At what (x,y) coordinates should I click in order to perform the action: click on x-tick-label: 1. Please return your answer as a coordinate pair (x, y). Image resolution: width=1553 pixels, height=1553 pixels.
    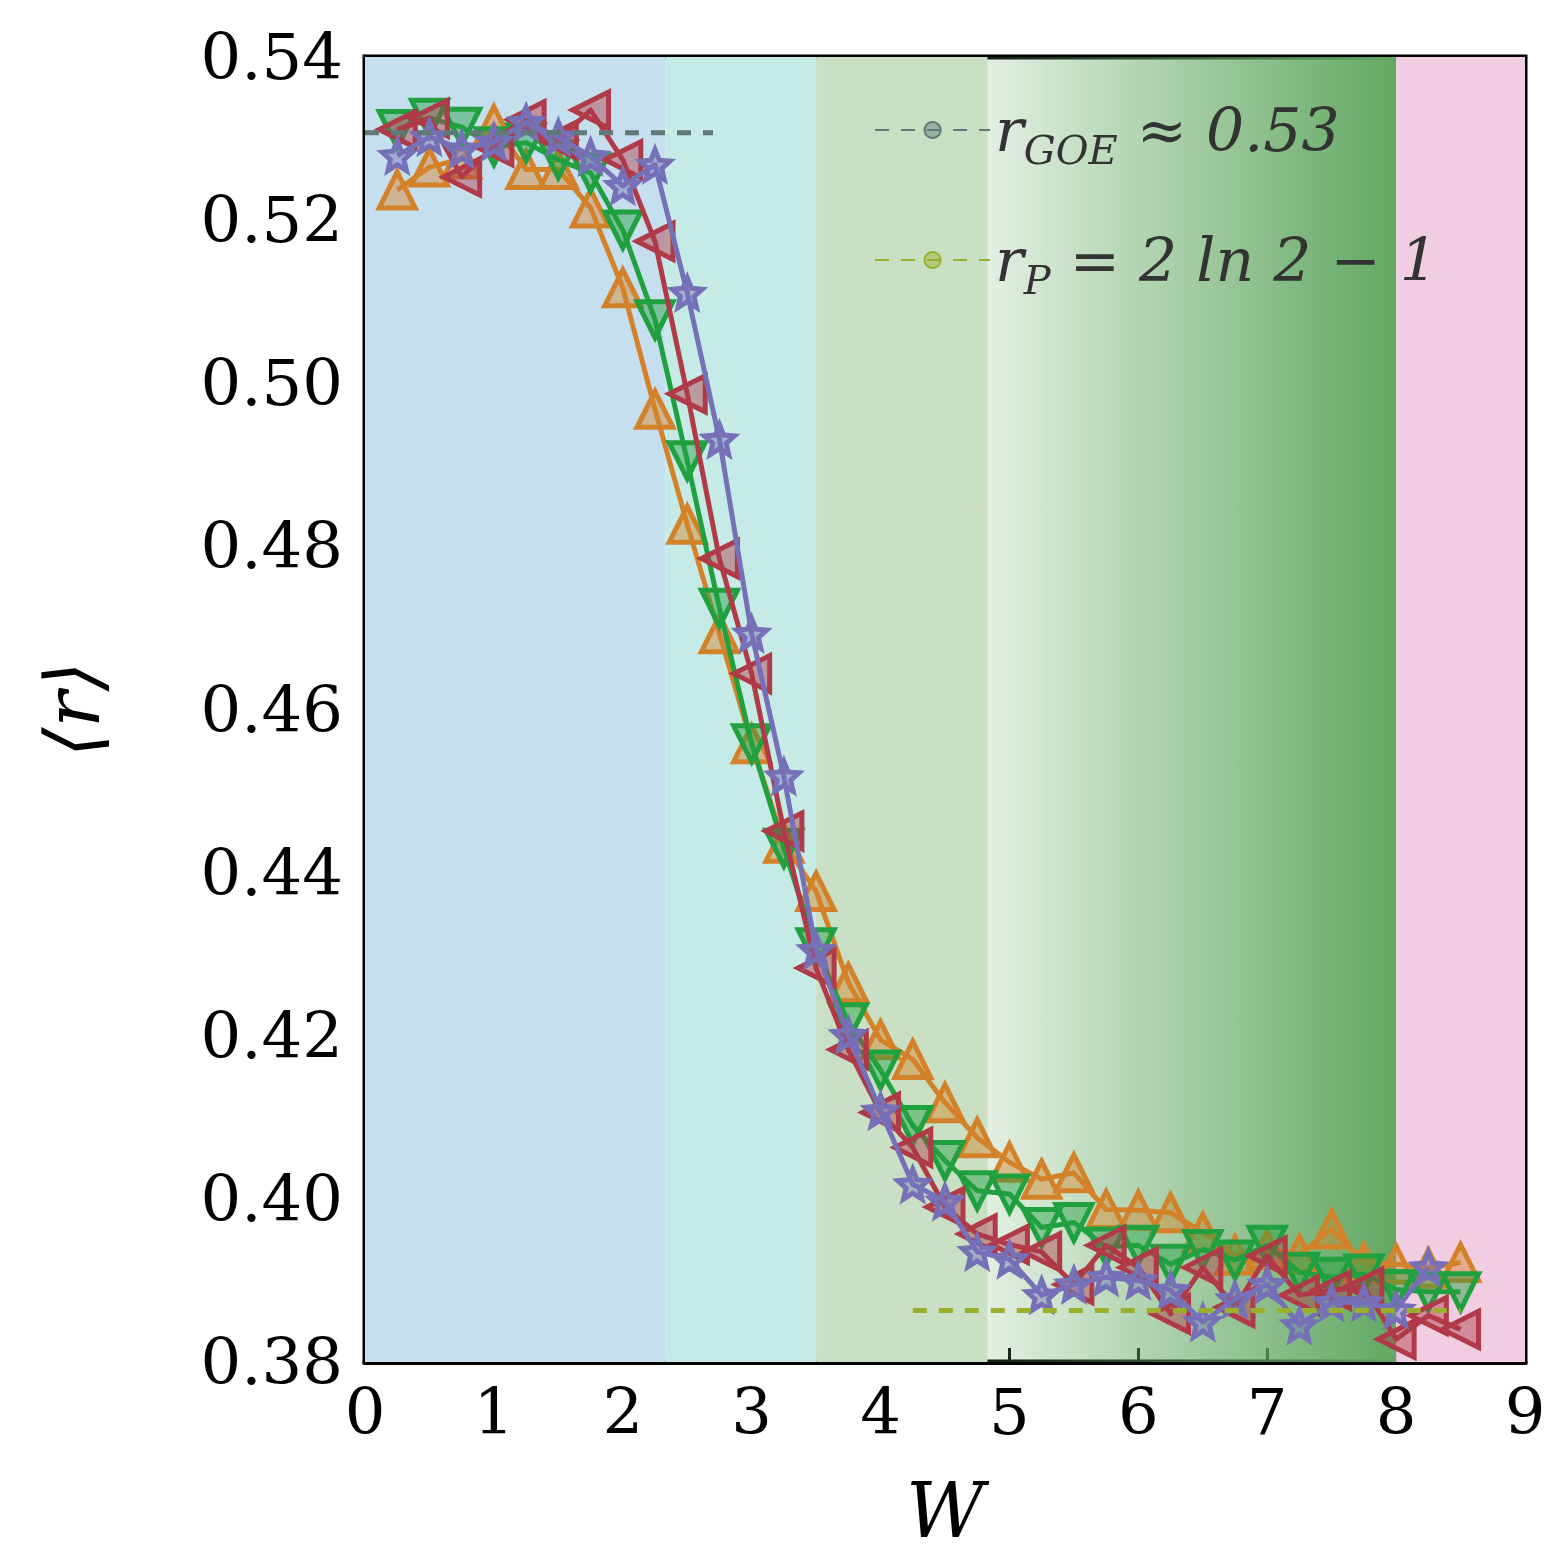
    Looking at the image, I should click on (494, 1412).